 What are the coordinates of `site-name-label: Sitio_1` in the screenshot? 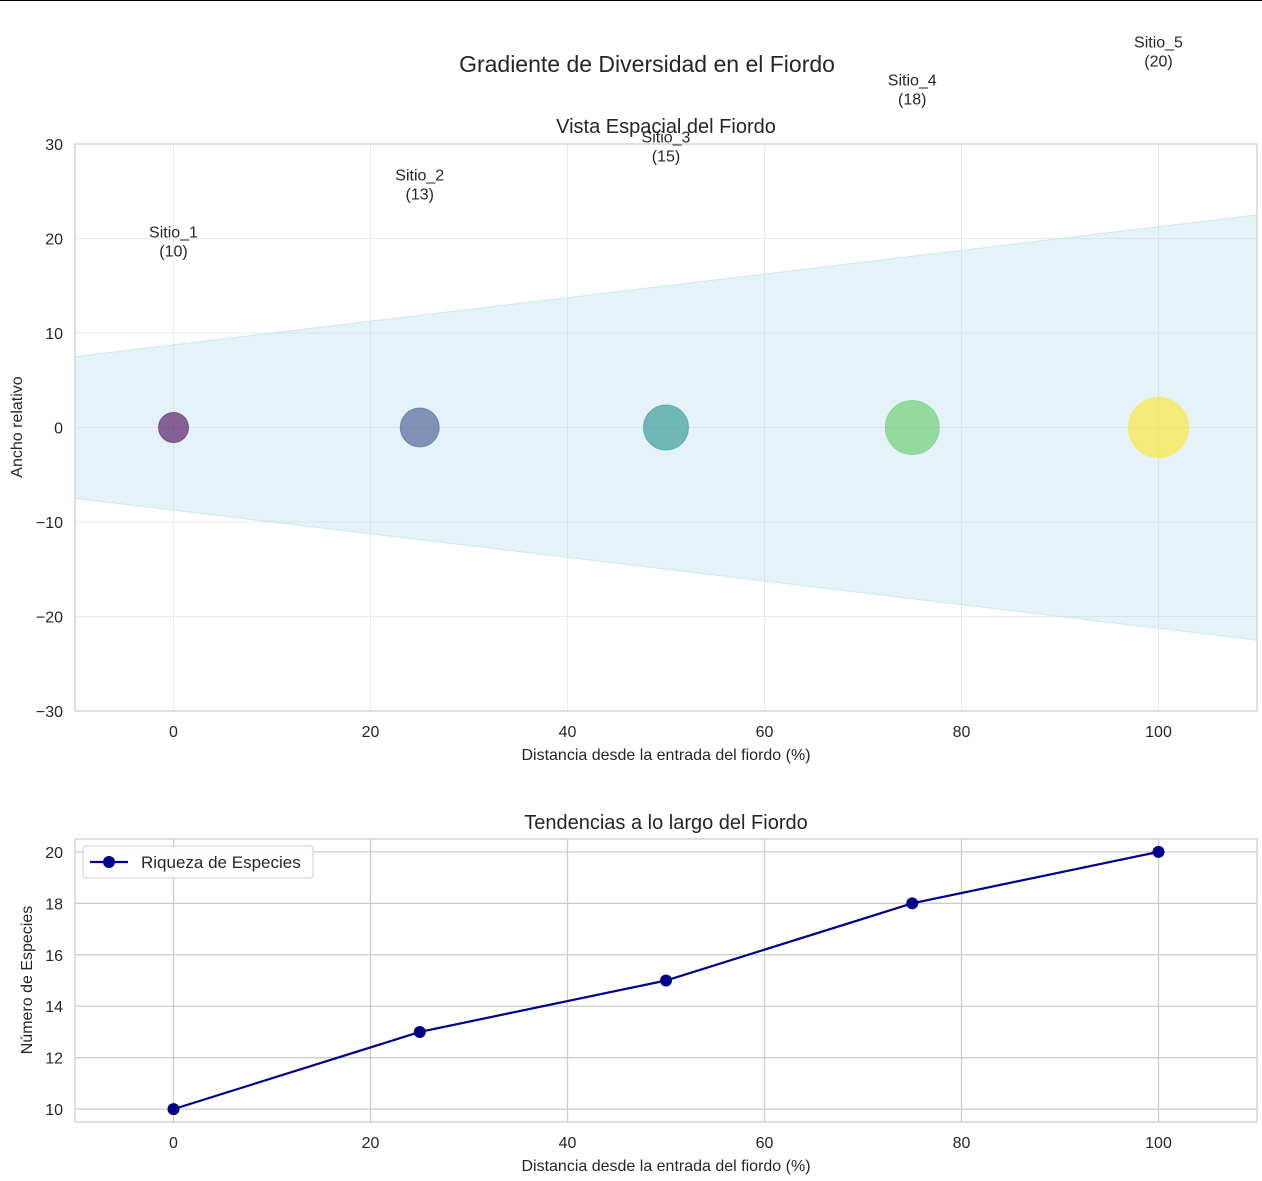 It's located at (173, 233).